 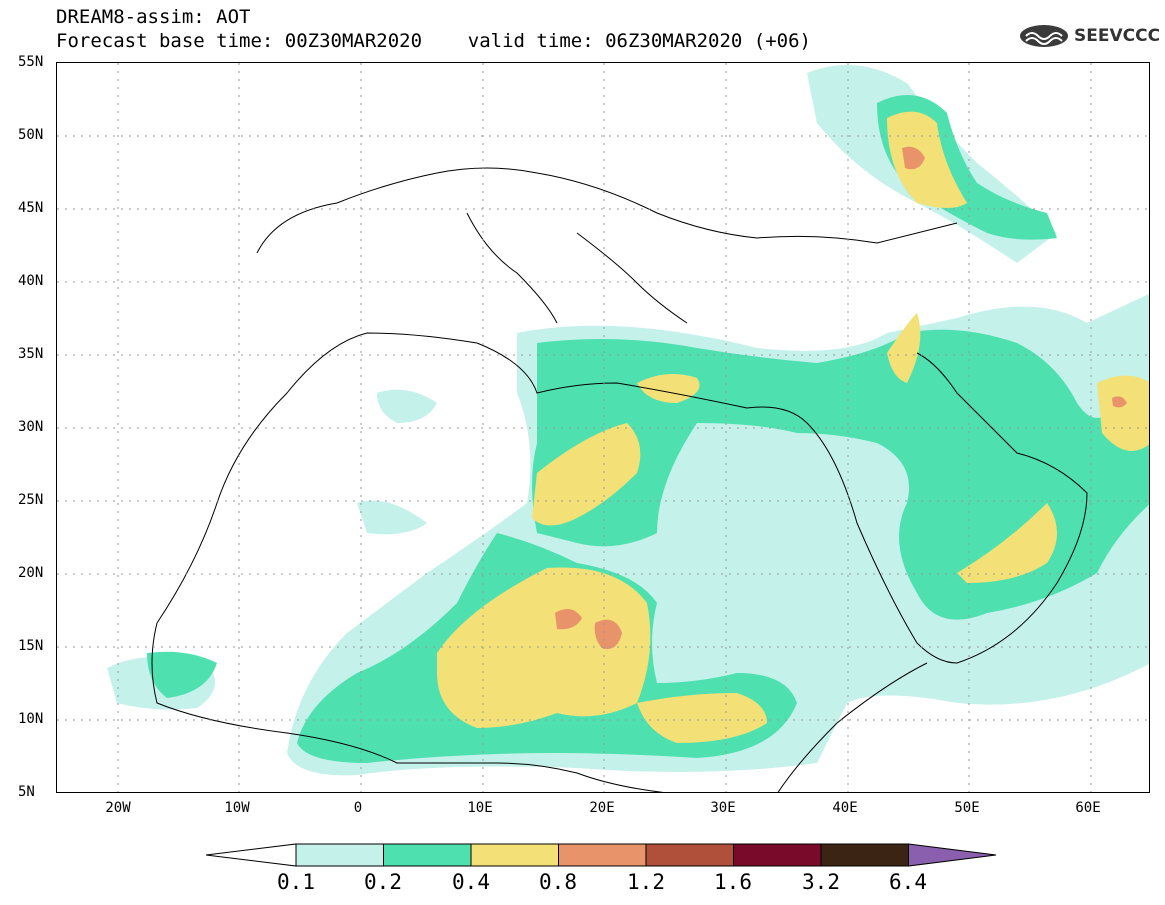 I want to click on lat-label-25n: 25N, so click(x=31, y=500).